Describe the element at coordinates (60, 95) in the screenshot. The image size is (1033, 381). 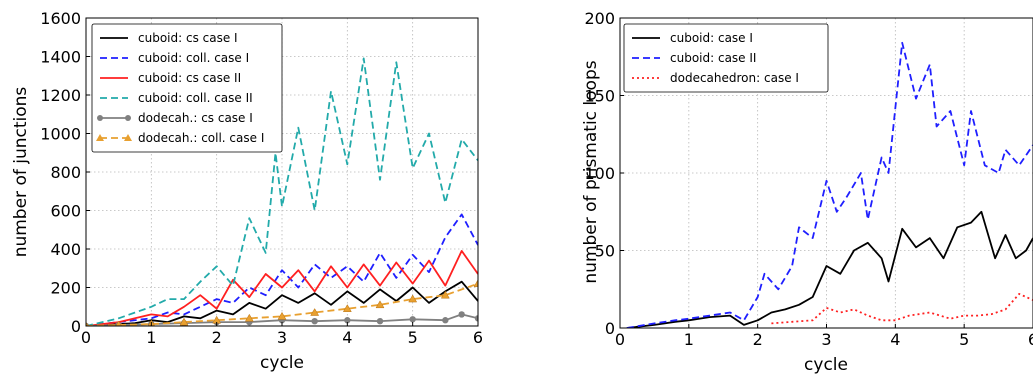
I see `y-tick-label: 1200` at that location.